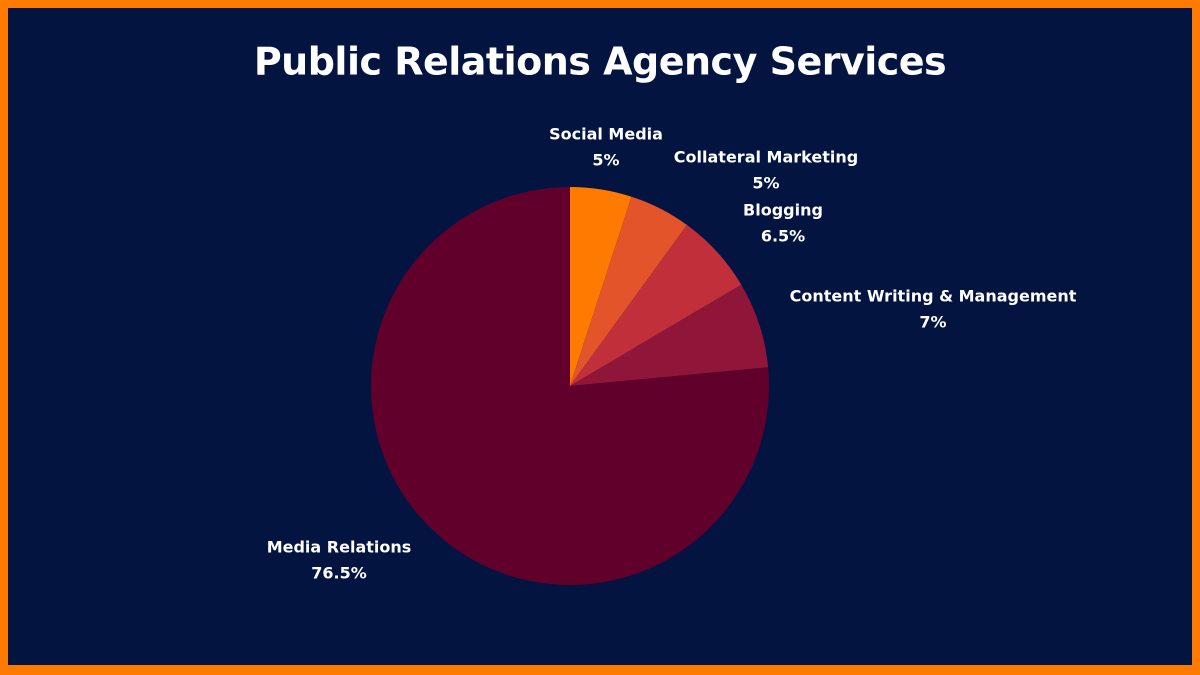 Image resolution: width=1200 pixels, height=675 pixels. Describe the element at coordinates (339, 547) in the screenshot. I see `slice-label: Media Relations` at that location.